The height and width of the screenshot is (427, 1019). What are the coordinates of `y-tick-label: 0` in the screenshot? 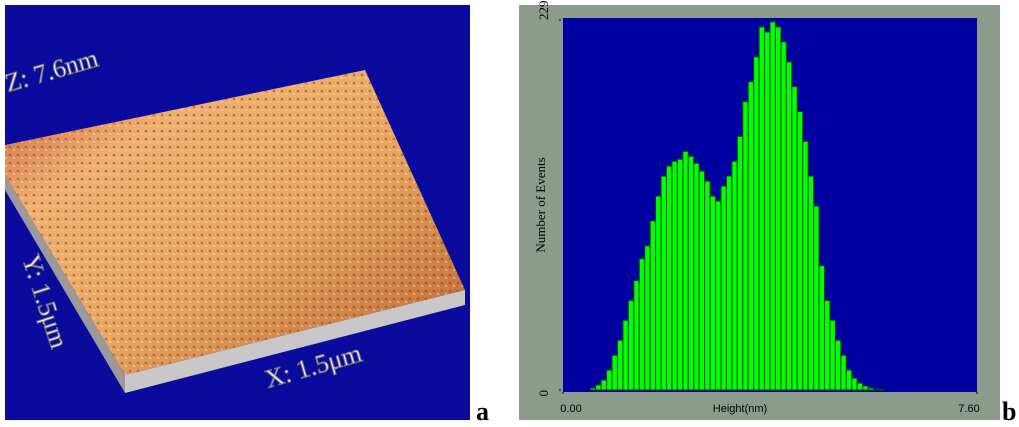 It's located at (543, 393).